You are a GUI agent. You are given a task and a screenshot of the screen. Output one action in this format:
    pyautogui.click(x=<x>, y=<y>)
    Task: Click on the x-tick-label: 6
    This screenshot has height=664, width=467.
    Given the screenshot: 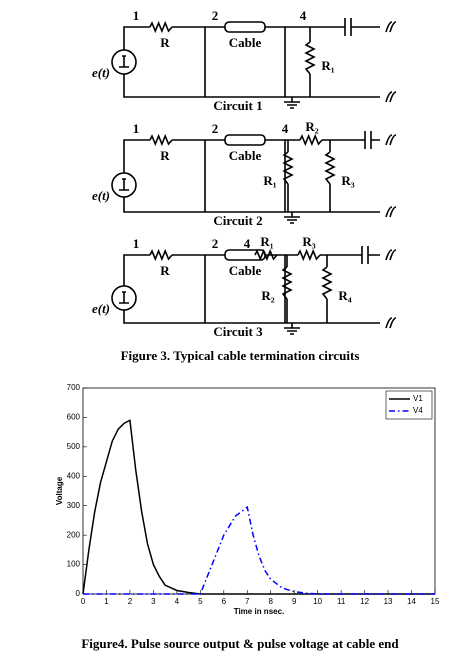 What is the action you would take?
    pyautogui.click(x=224, y=601)
    